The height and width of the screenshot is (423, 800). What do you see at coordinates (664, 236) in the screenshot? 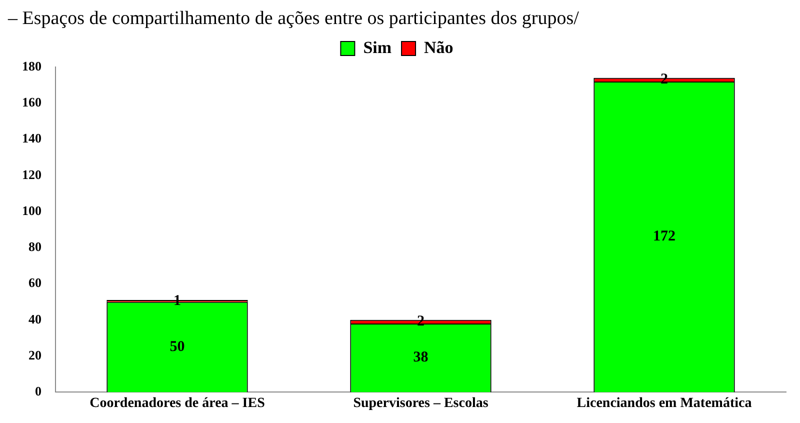
I see `data-label: 172` at bounding box center [664, 236].